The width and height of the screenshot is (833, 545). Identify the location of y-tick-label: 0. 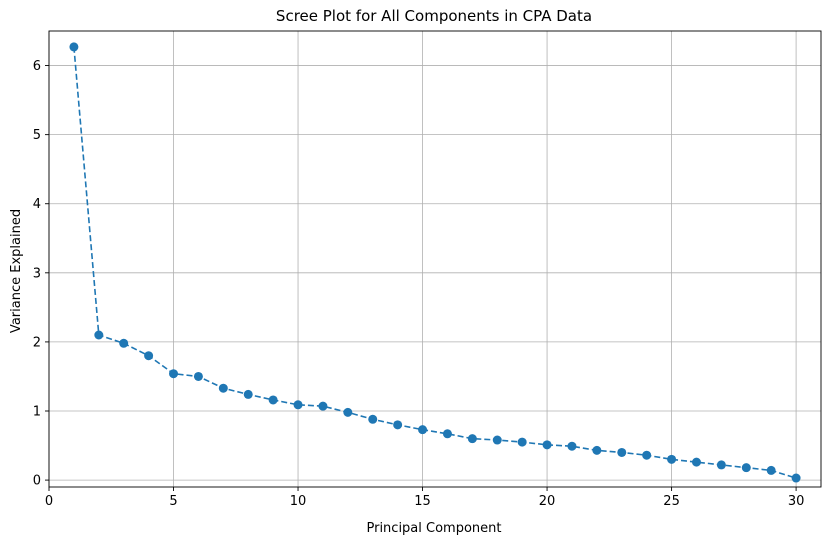
(37, 481).